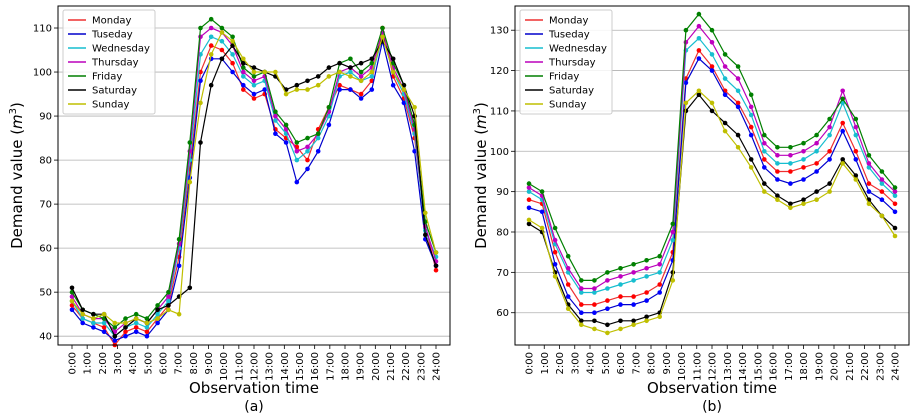  What do you see at coordinates (254, 407) in the screenshot?
I see `panel-label: (a)` at bounding box center [254, 407].